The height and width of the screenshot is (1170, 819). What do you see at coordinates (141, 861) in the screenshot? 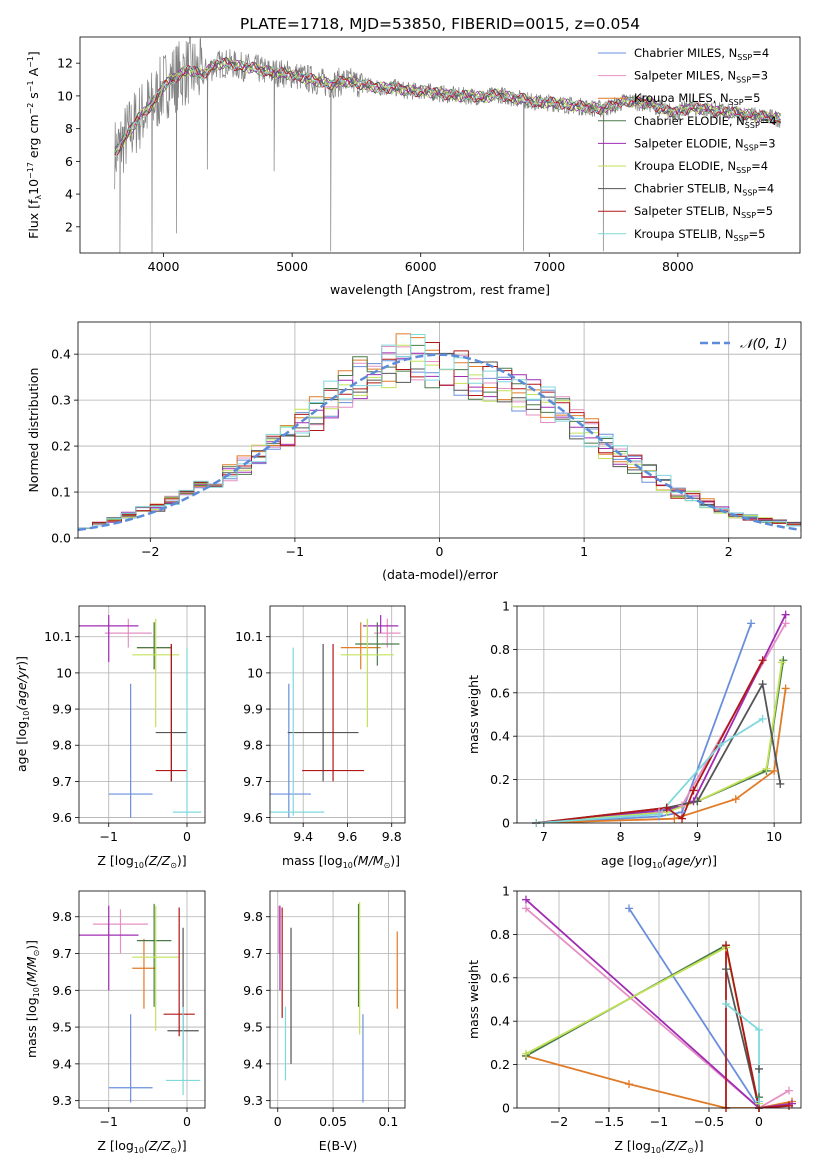
I see `x-axis-label: Z [log10(Z/Z⊙)]` at bounding box center [141, 861].